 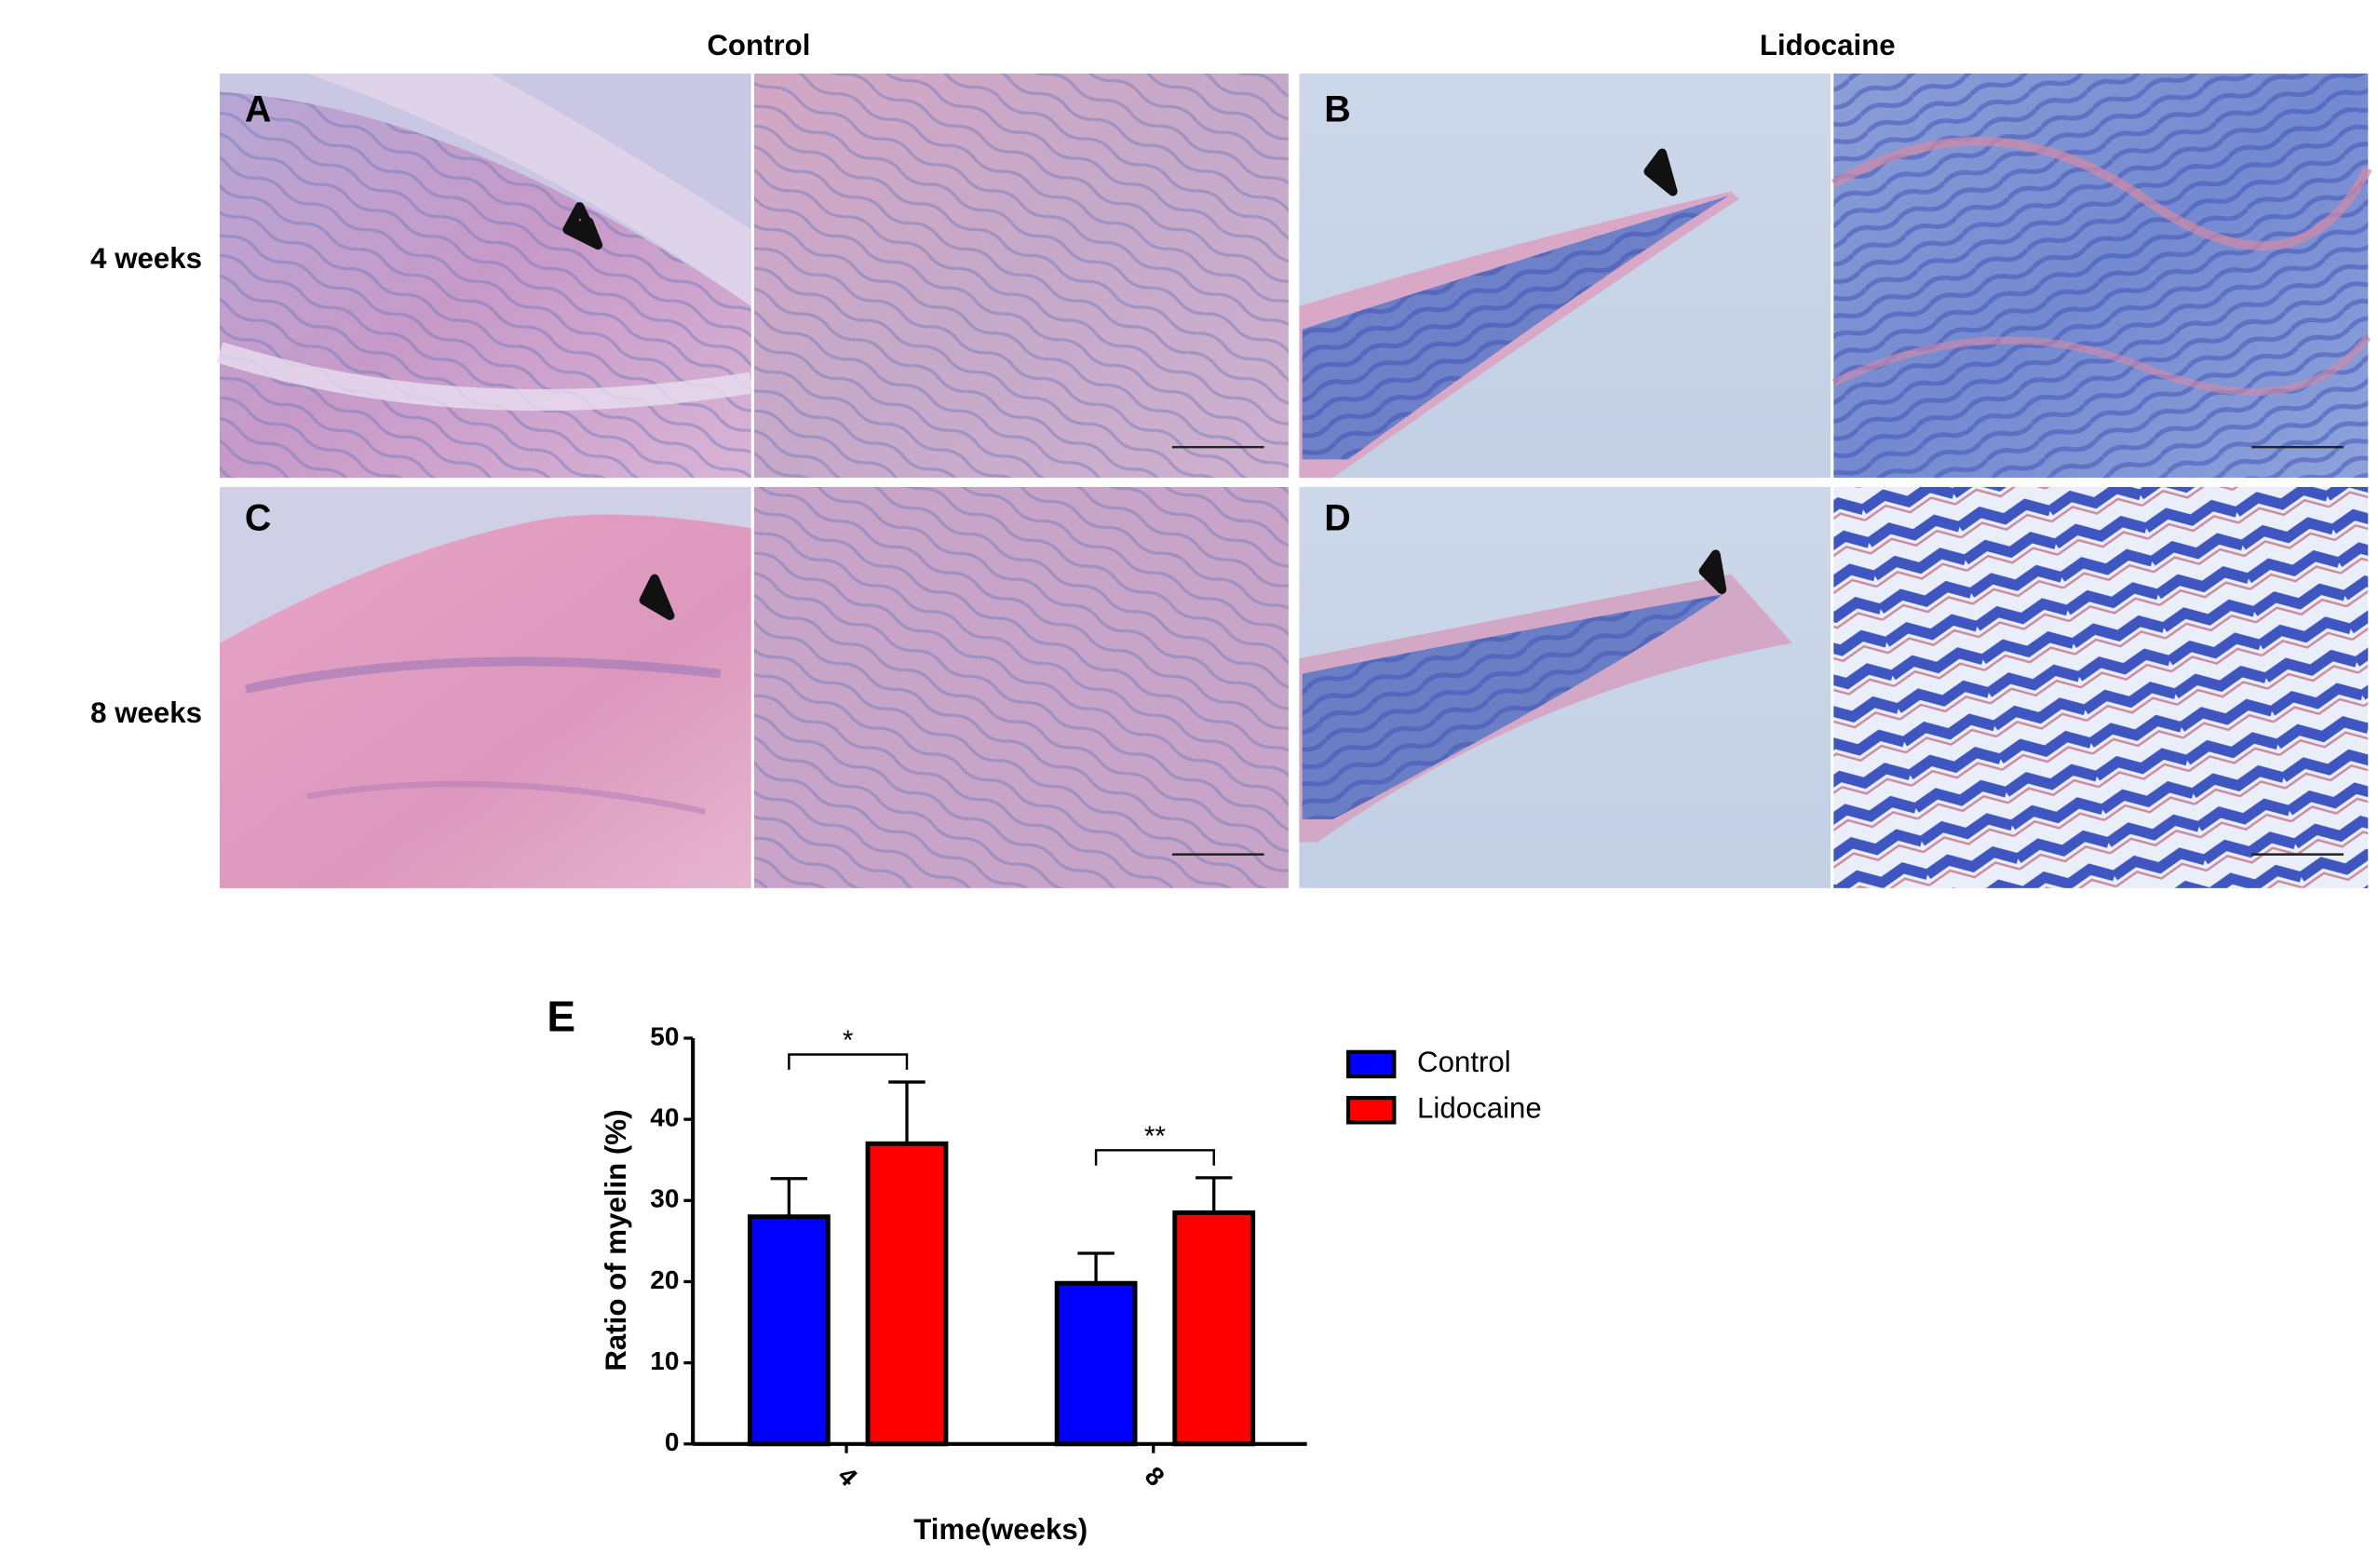 What do you see at coordinates (1155, 1476) in the screenshot?
I see `x-tick-label: 8` at bounding box center [1155, 1476].